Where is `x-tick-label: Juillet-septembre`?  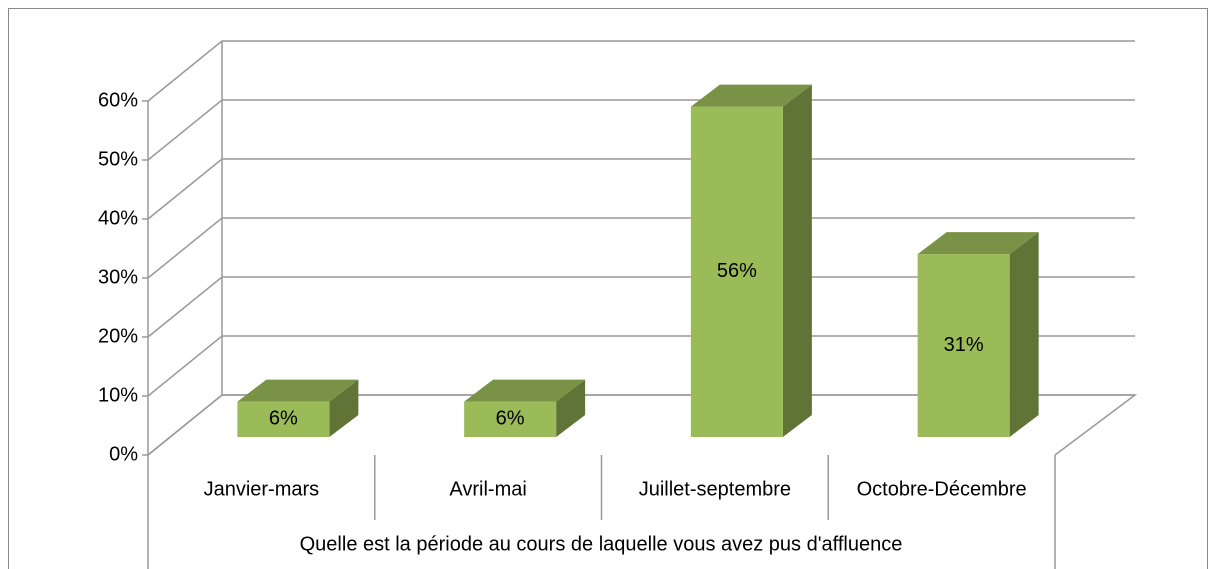
x-tick-label: Juillet-septembre is located at coordinates (715, 489).